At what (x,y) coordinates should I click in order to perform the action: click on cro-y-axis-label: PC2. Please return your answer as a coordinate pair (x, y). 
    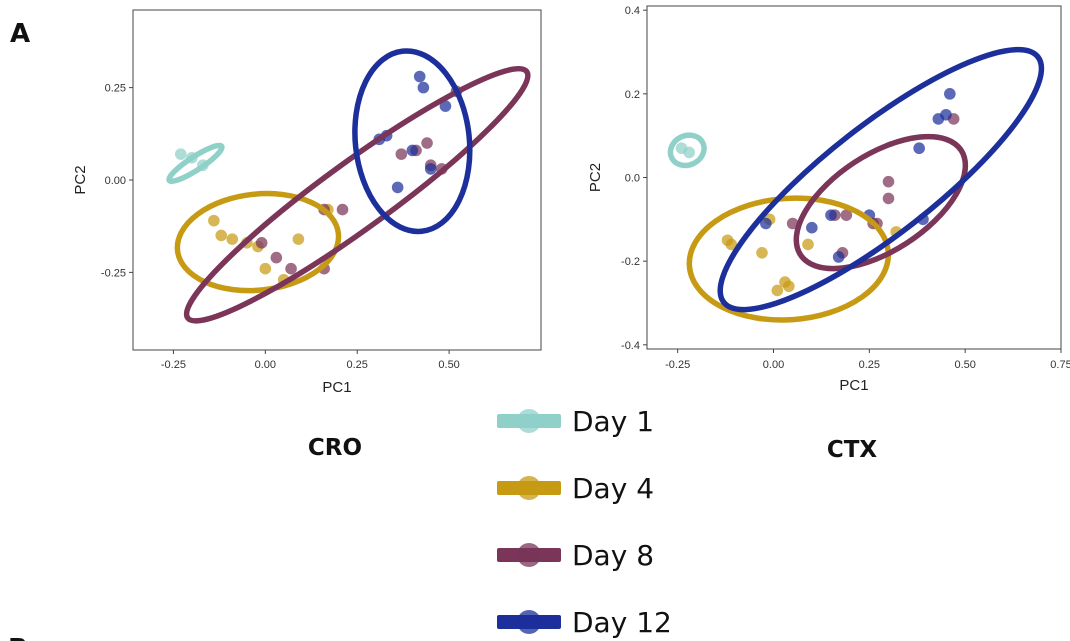
    Looking at the image, I should click on (80, 179).